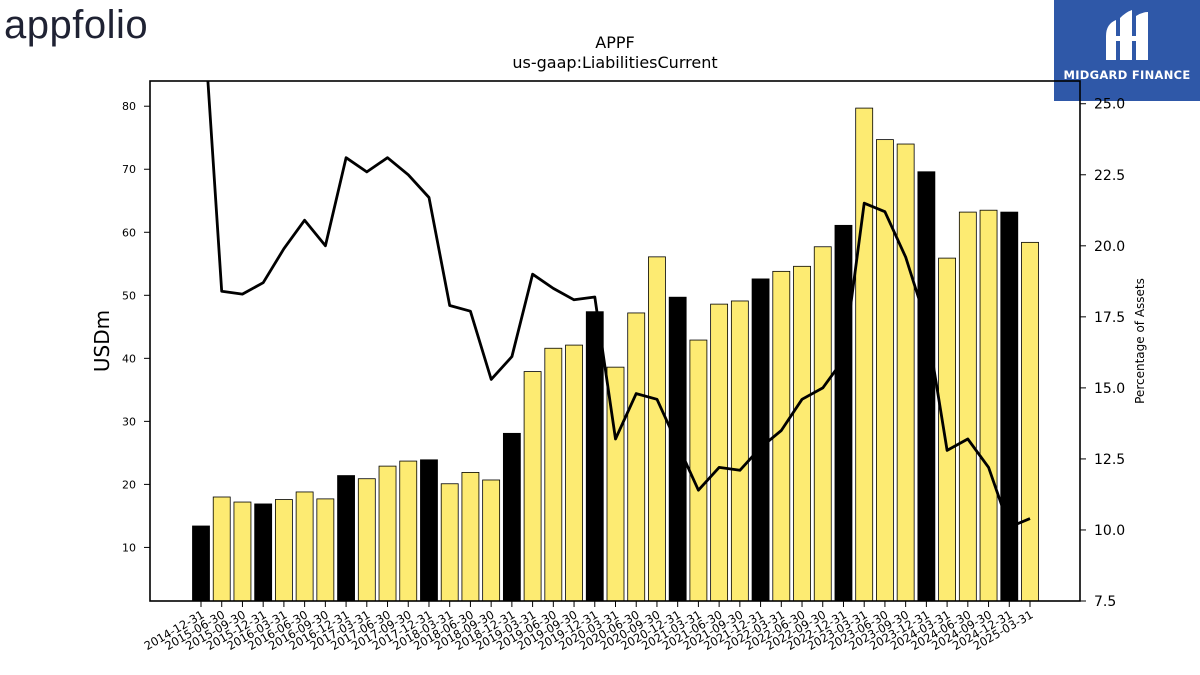 This screenshot has width=1200, height=675. I want to click on chart-subtitle: us-gaap:LiabilitiesCurrent, so click(614, 62).